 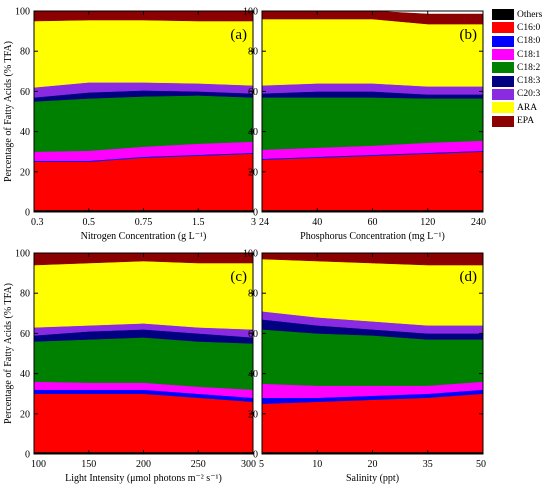 What do you see at coordinates (88, 464) in the screenshot?
I see `panel-c-xtick-label: 150` at bounding box center [88, 464].